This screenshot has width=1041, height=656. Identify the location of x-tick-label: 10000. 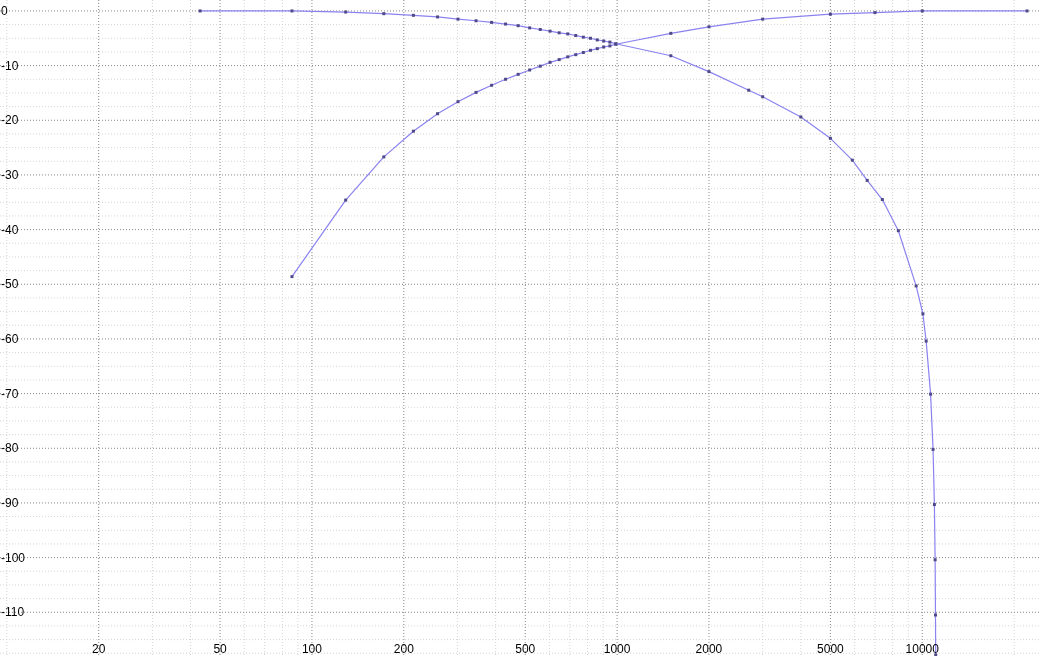
(922, 649).